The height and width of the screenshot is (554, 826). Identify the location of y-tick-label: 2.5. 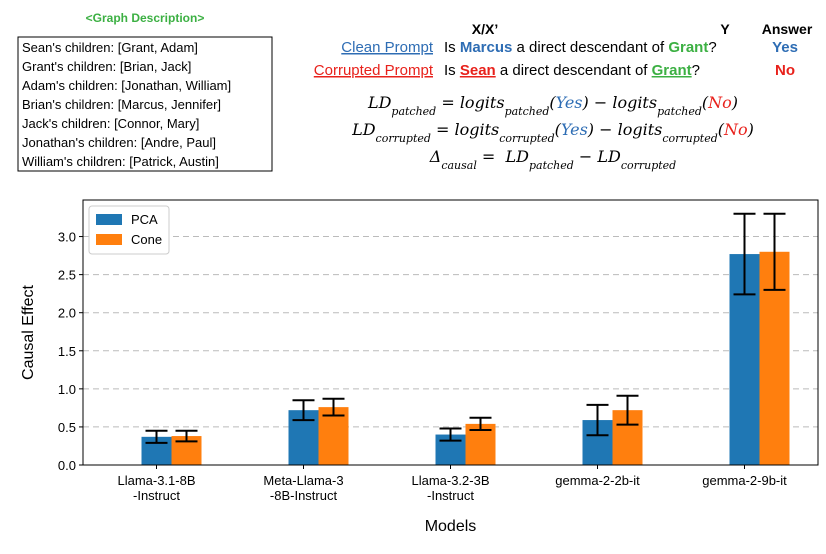
(67, 275).